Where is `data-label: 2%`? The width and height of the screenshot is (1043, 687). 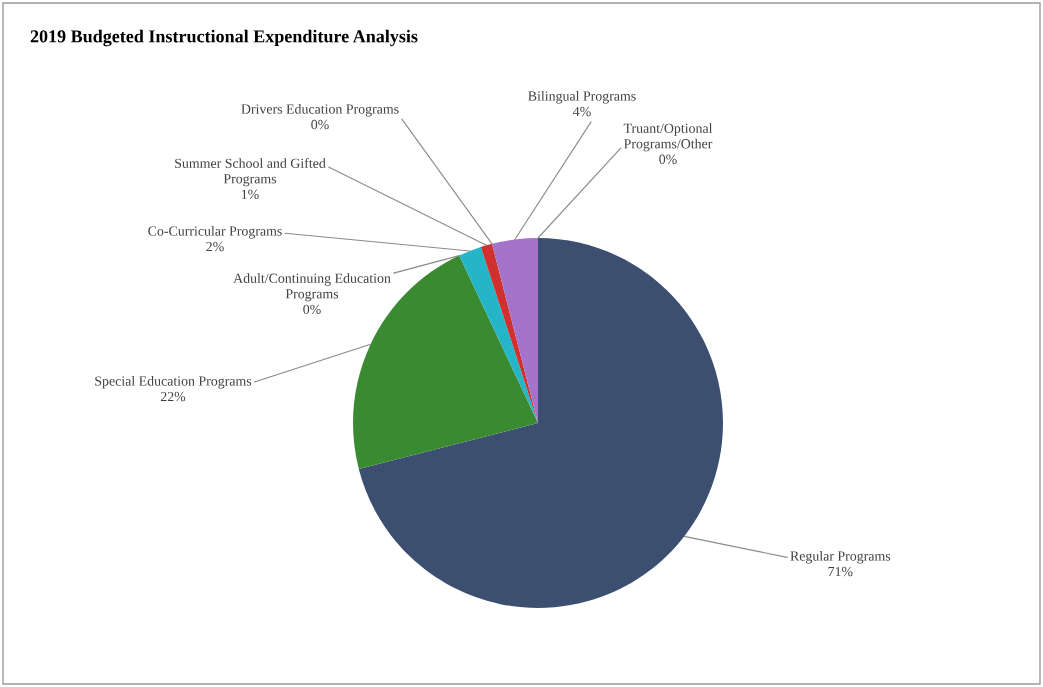
data-label: 2% is located at coordinates (215, 246).